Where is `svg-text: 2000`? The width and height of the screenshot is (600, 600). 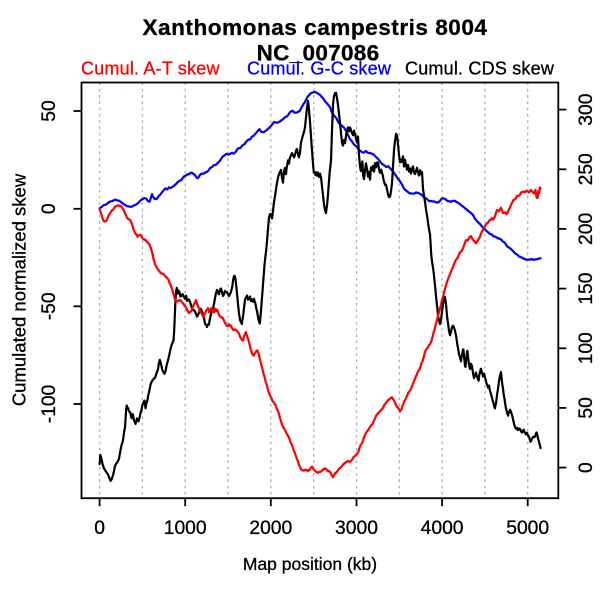
svg-text: 2000 is located at coordinates (270, 528).